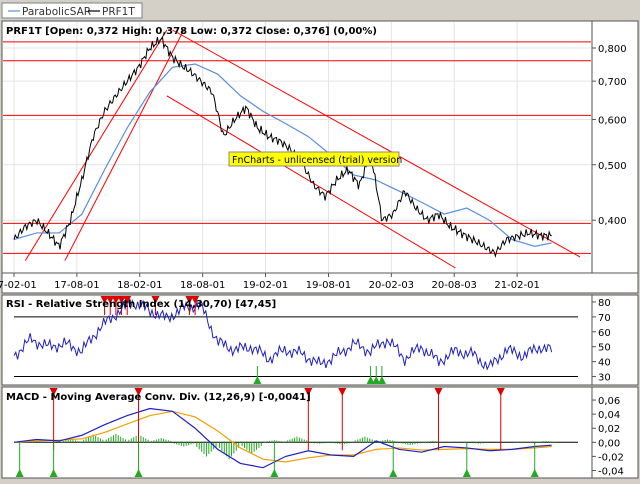  What do you see at coordinates (283, 334) in the screenshot?
I see `rsi-line` at bounding box center [283, 334].